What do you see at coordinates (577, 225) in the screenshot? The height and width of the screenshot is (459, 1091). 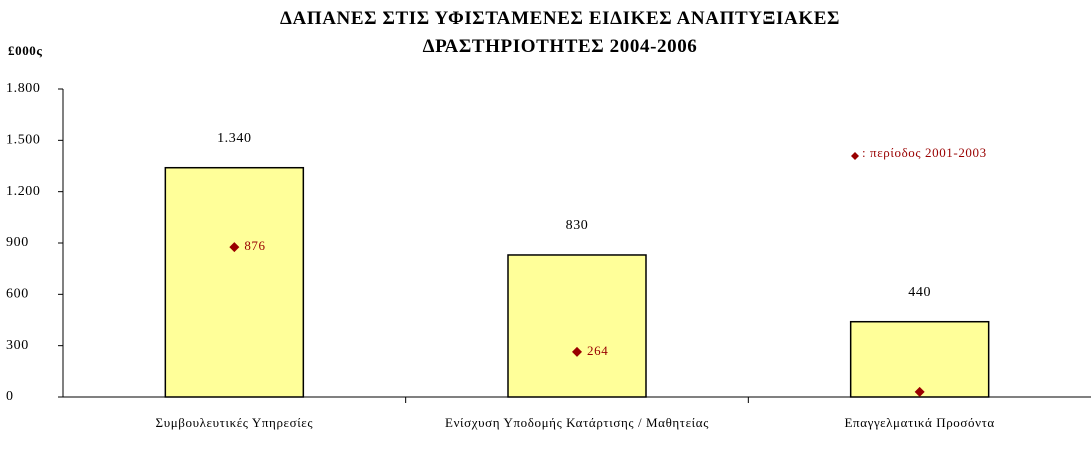 I see `bar-label: 830` at bounding box center [577, 225].